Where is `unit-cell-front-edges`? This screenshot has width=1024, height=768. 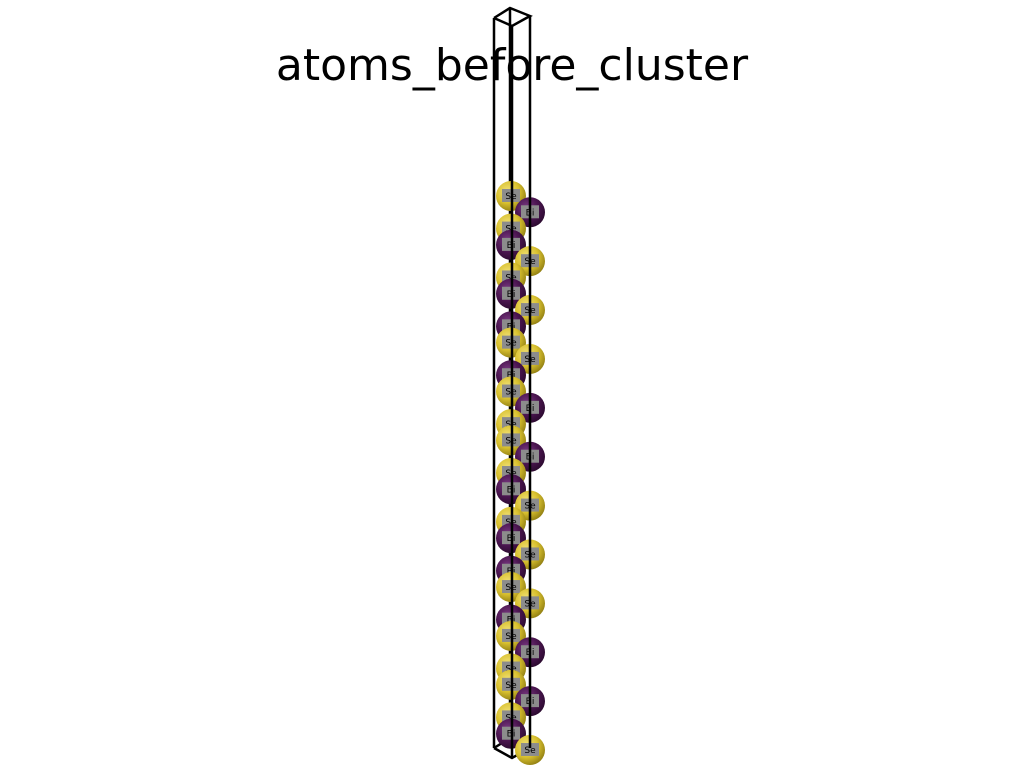
unit-cell-front-edges is located at coordinates (513, 382).